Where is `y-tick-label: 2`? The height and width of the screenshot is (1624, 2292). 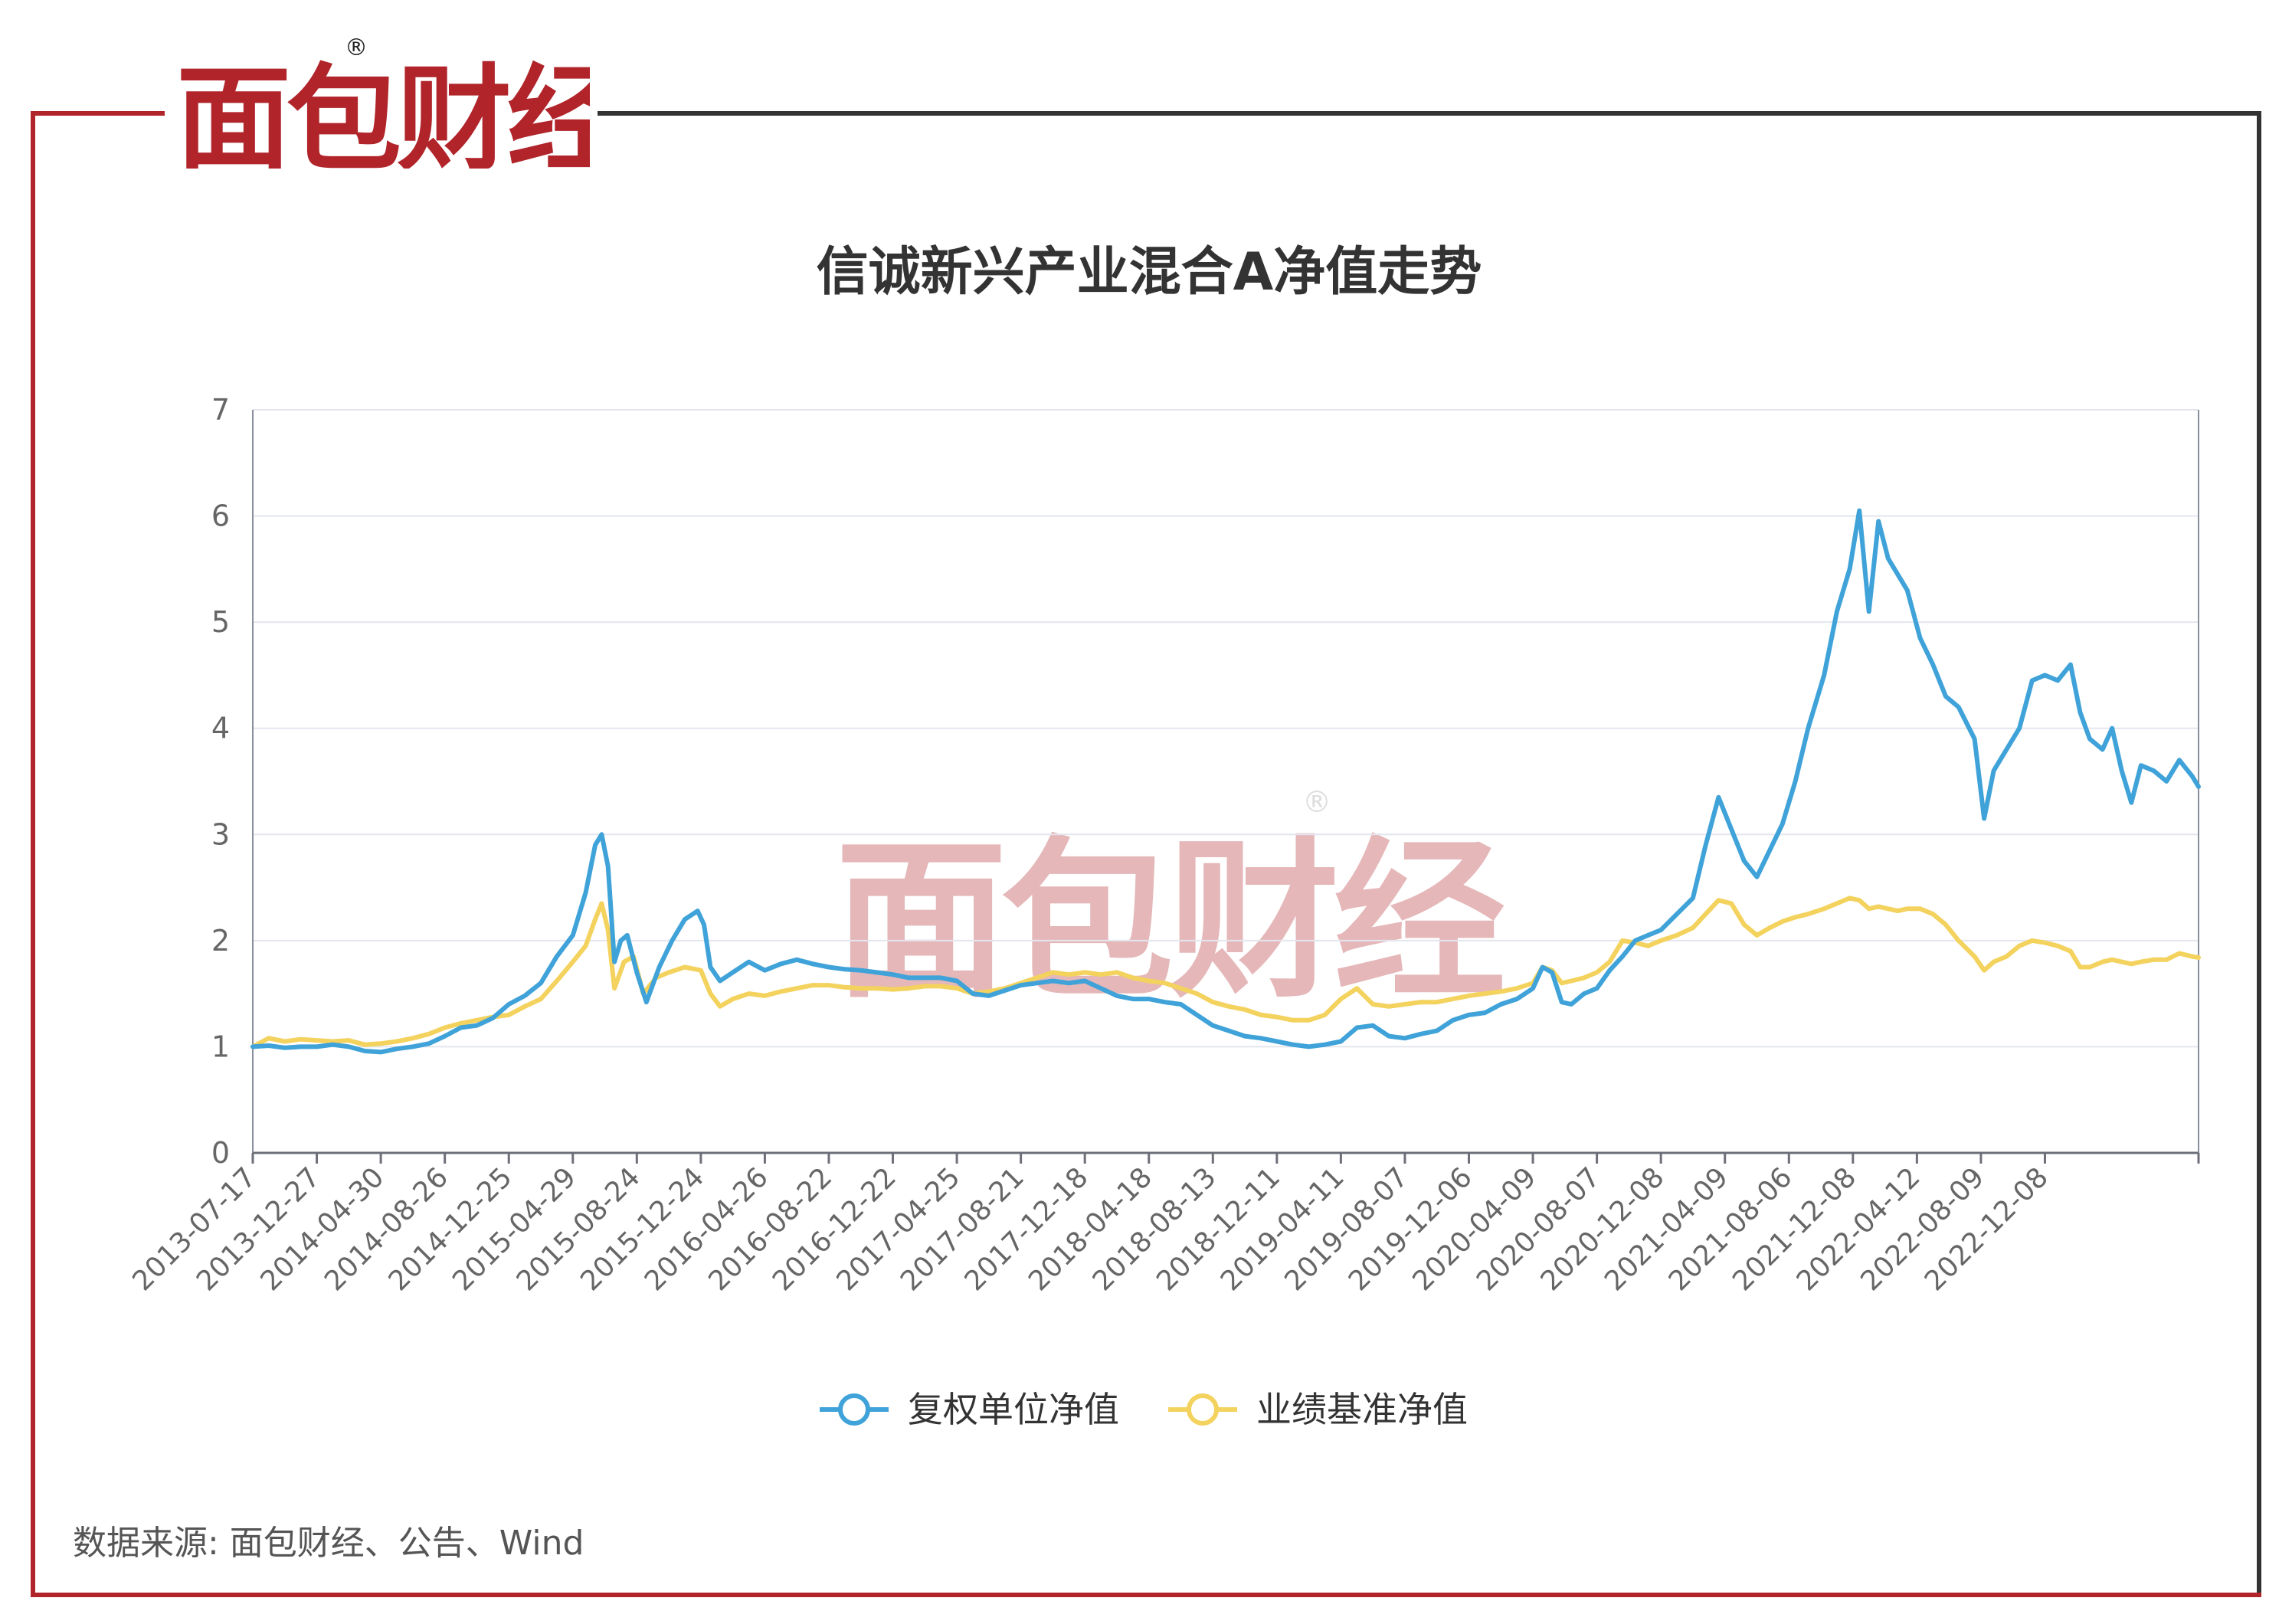
y-tick-label: 2 is located at coordinates (220, 941).